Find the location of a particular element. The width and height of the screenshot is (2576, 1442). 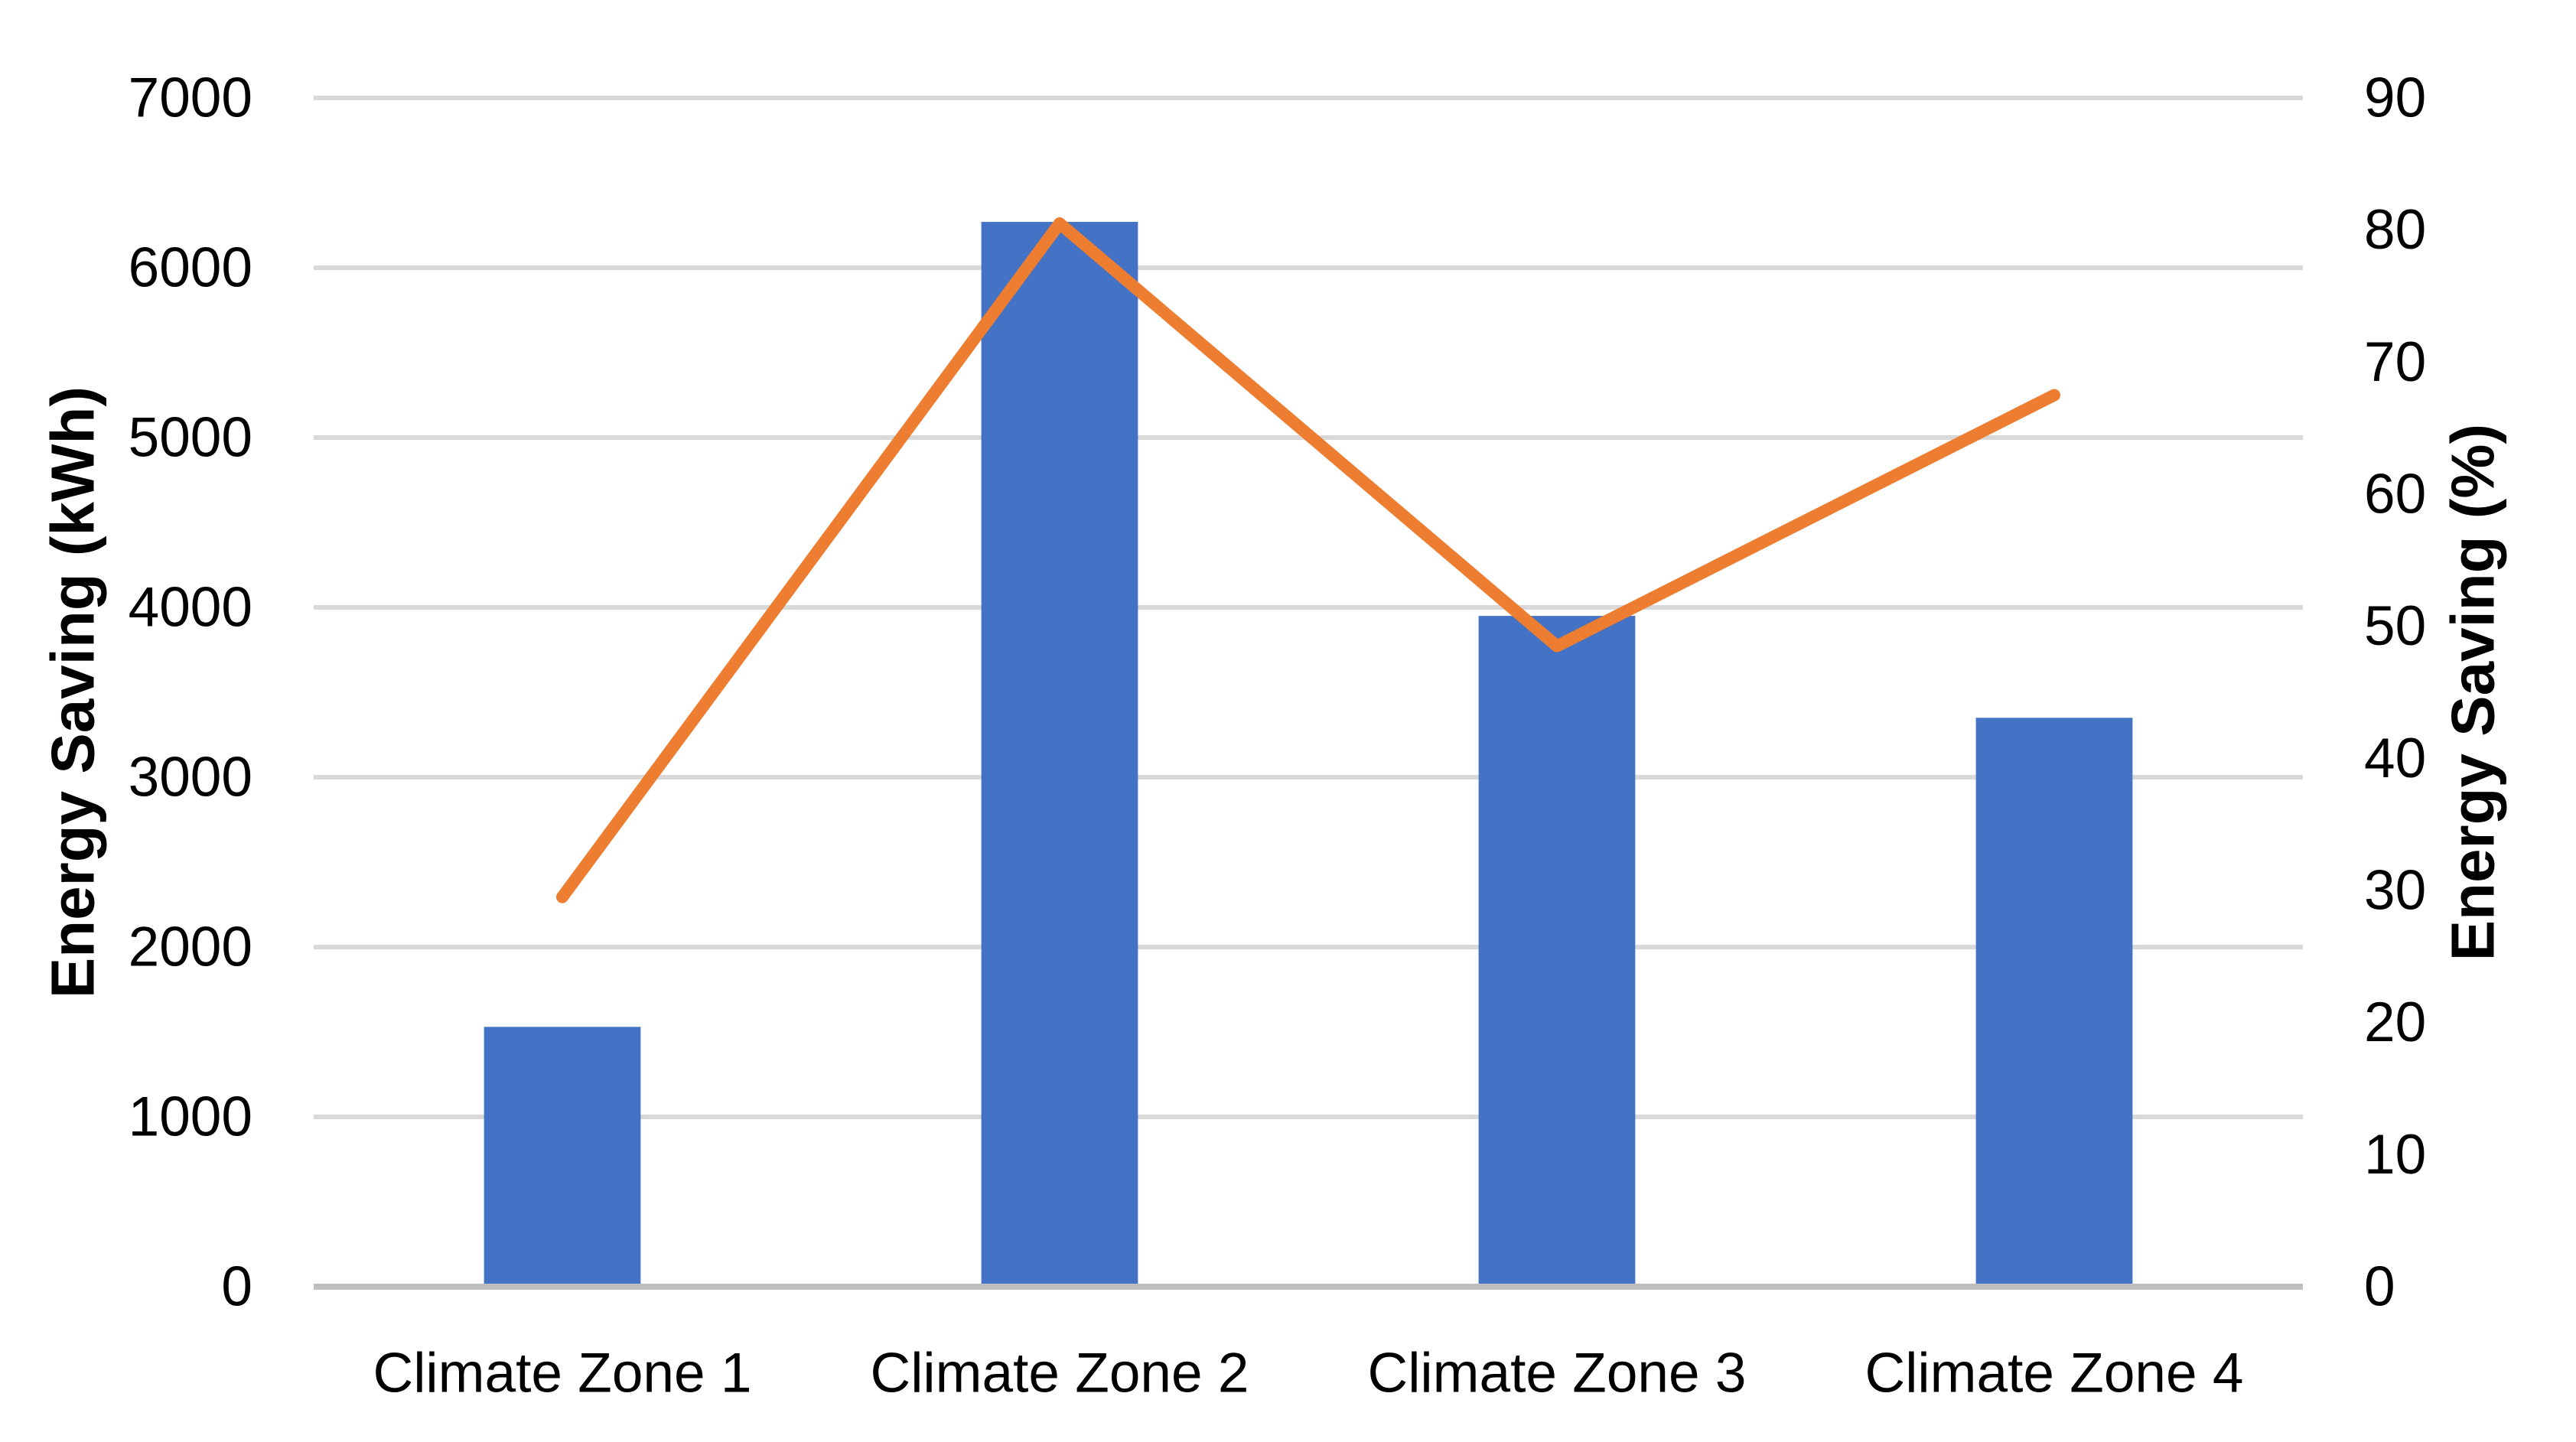

left-axis-tick-label: 0 is located at coordinates (237, 1287).